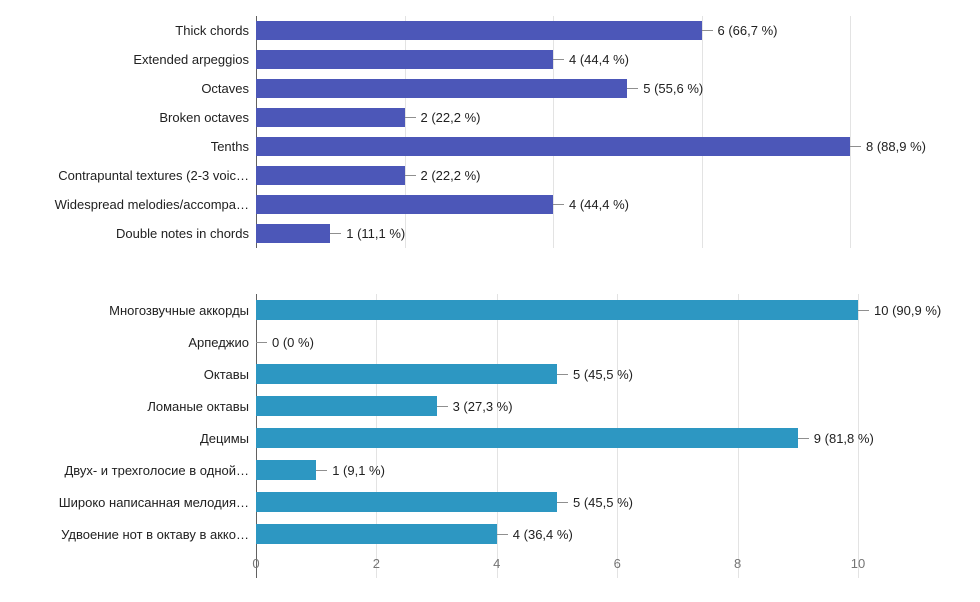 This screenshot has height=602, width=980. What do you see at coordinates (557, 342) in the screenshot?
I see `bar-row: 0 (0 %)` at bounding box center [557, 342].